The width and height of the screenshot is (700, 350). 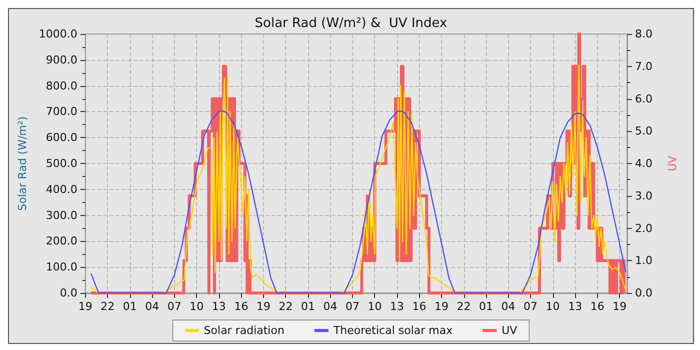 What do you see at coordinates (351, 23) in the screenshot?
I see `chart-title: Solar Rad (W/m²) & UV Index` at bounding box center [351, 23].